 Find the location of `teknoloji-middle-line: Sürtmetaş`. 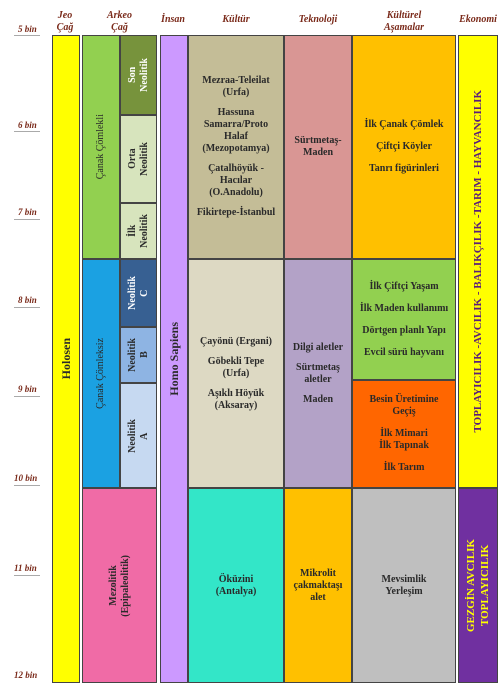

teknoloji-middle-line: Sürtmetaş is located at coordinates (318, 367).